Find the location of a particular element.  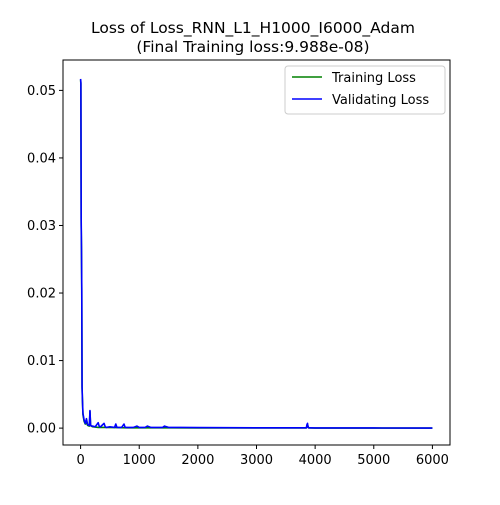

y-tick-label: 0.05 is located at coordinates (41, 91).